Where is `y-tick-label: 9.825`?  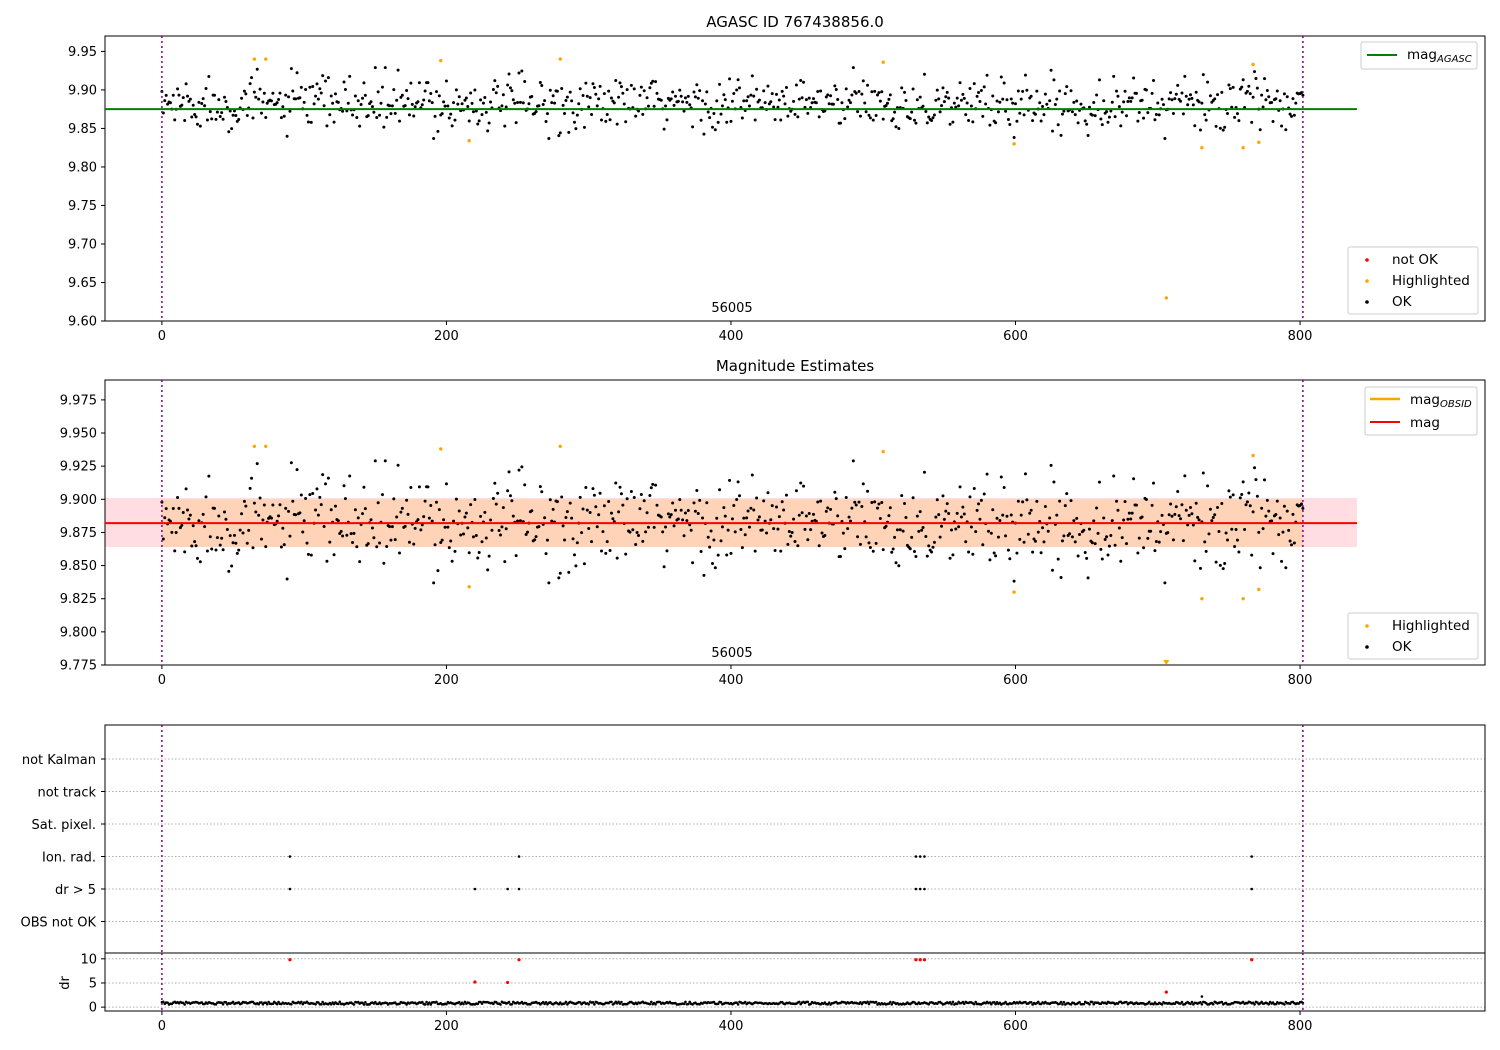
y-tick-label: 9.825 is located at coordinates (78, 599).